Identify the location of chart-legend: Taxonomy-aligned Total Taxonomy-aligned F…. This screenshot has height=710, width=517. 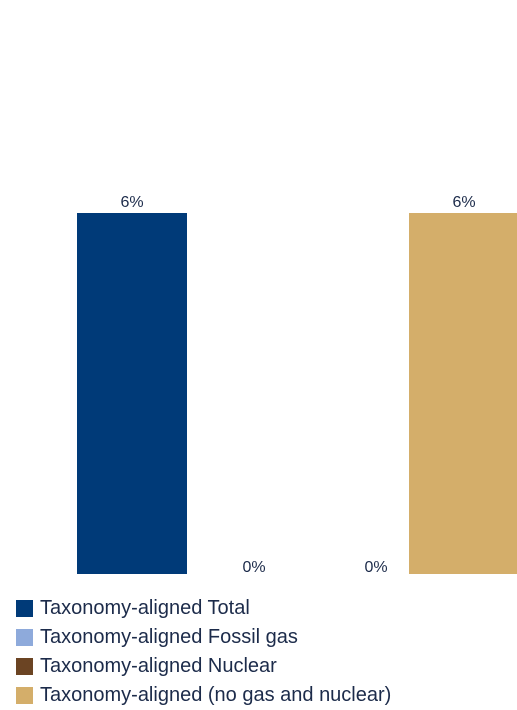
(203, 652).